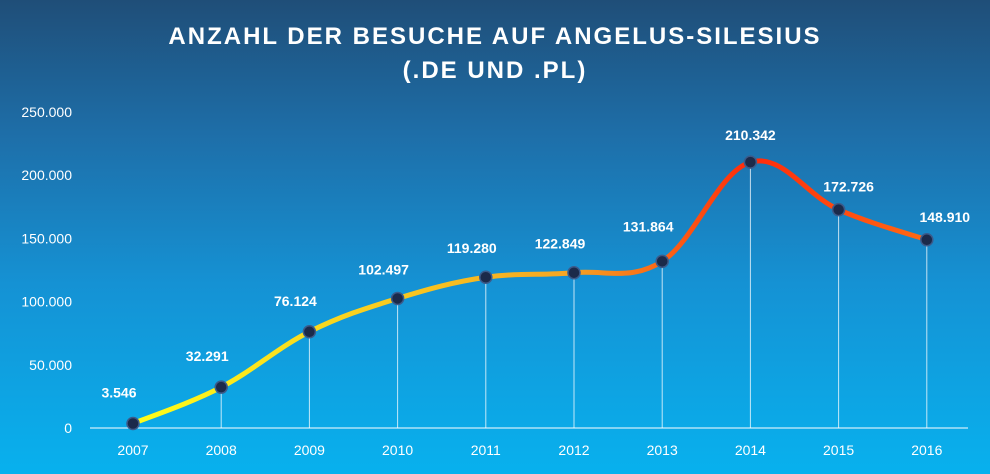  I want to click on x-tick-label: 2008, so click(221, 450).